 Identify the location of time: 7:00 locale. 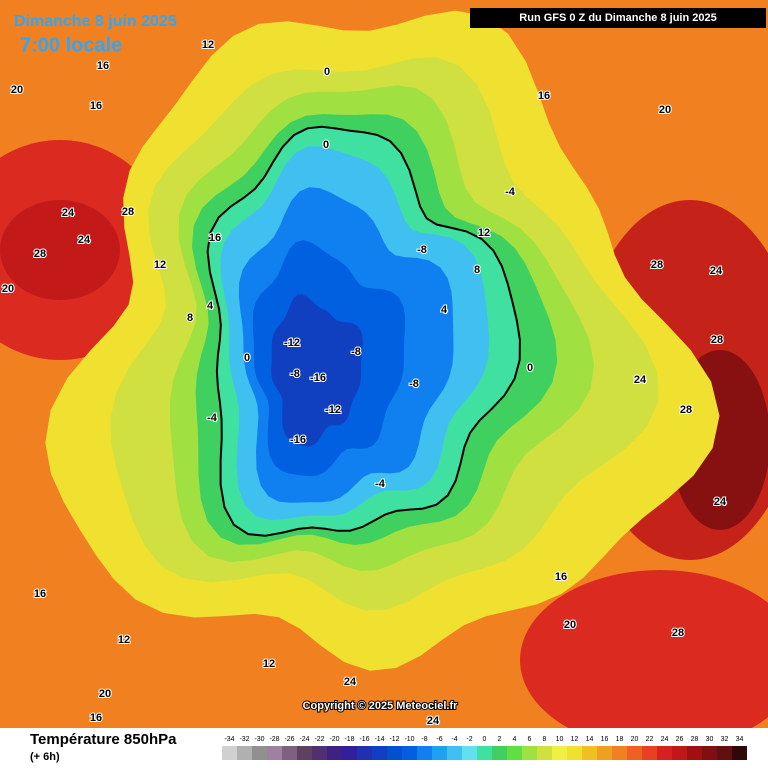
(71, 45).